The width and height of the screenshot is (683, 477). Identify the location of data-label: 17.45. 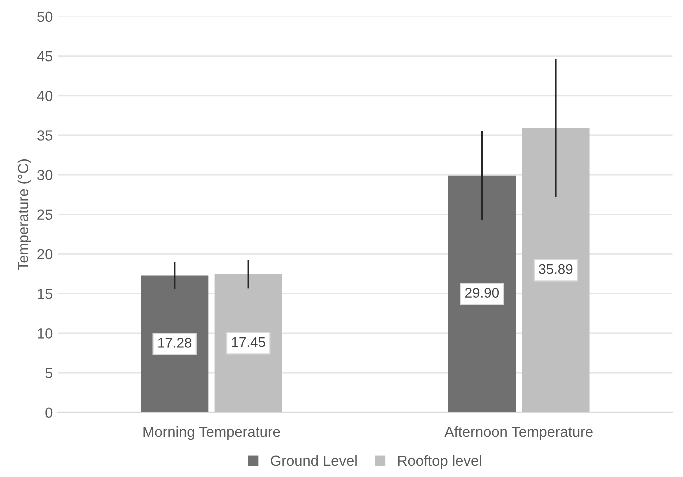
(249, 343).